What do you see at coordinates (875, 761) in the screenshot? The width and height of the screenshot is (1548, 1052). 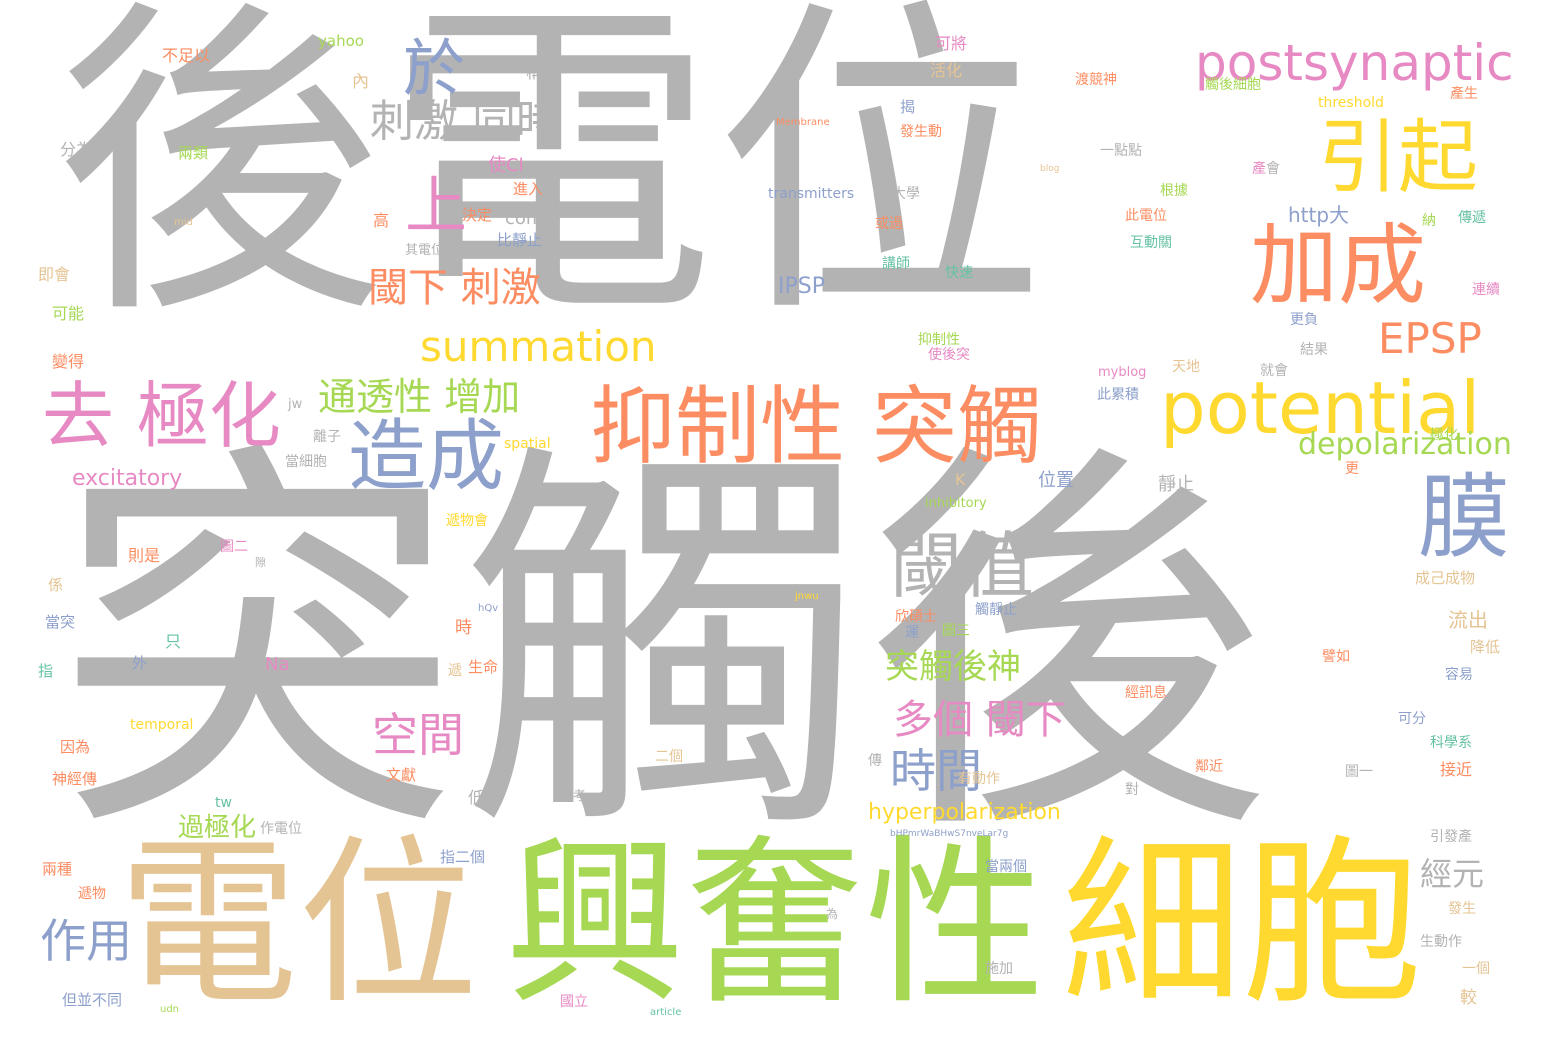 I see `word: 傳` at bounding box center [875, 761].